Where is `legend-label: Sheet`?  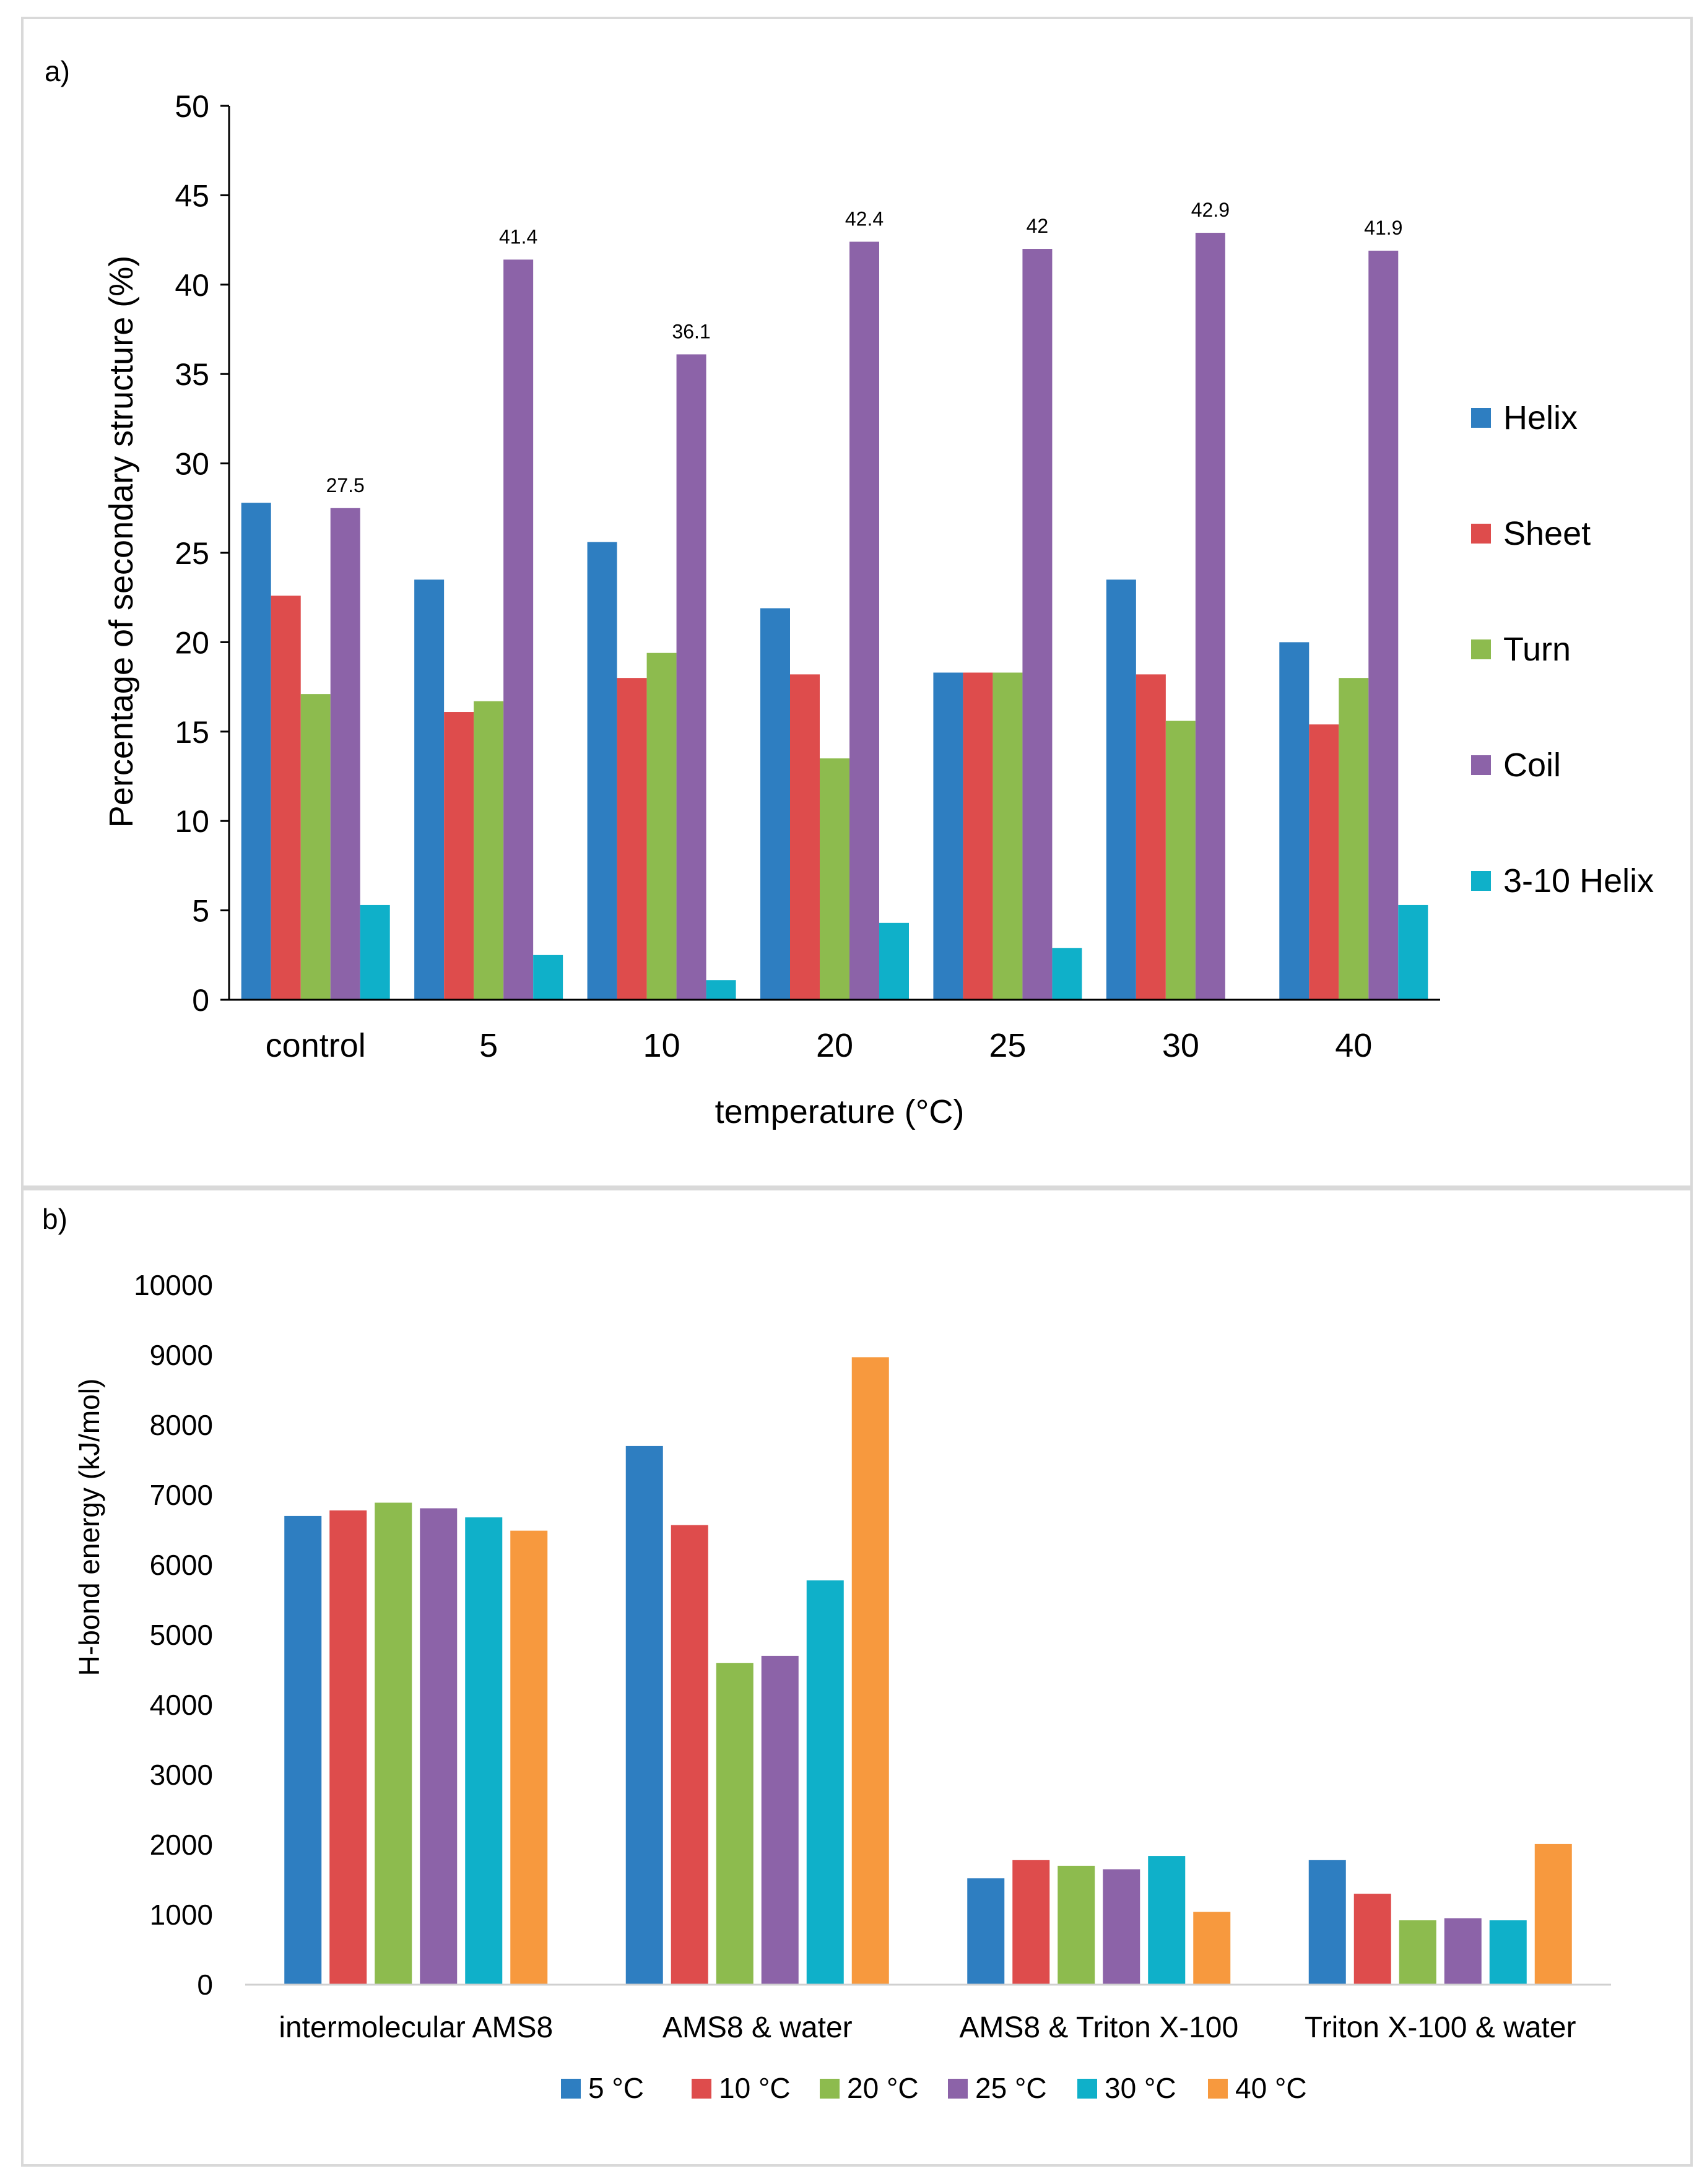 legend-label: Sheet is located at coordinates (1547, 534).